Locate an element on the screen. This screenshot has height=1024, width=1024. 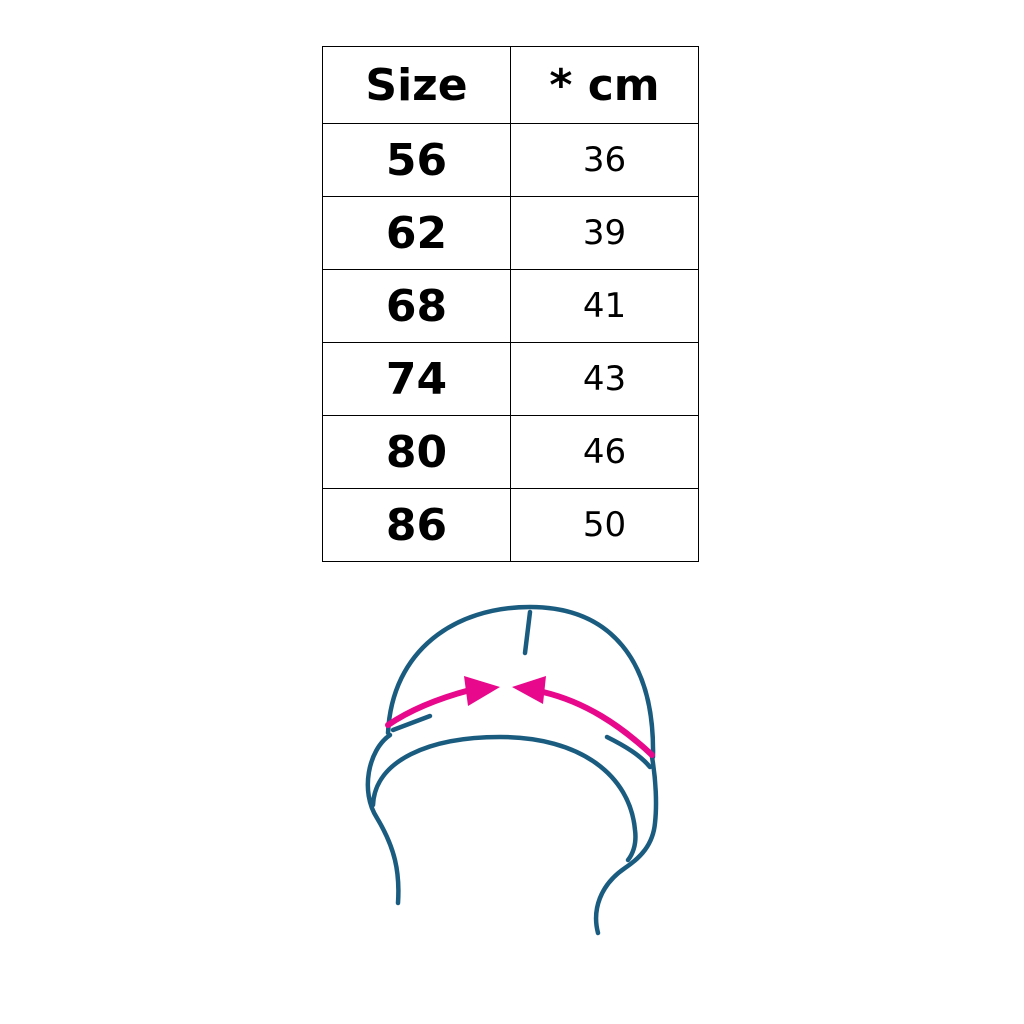
size-cell: 56 is located at coordinates (416, 160).